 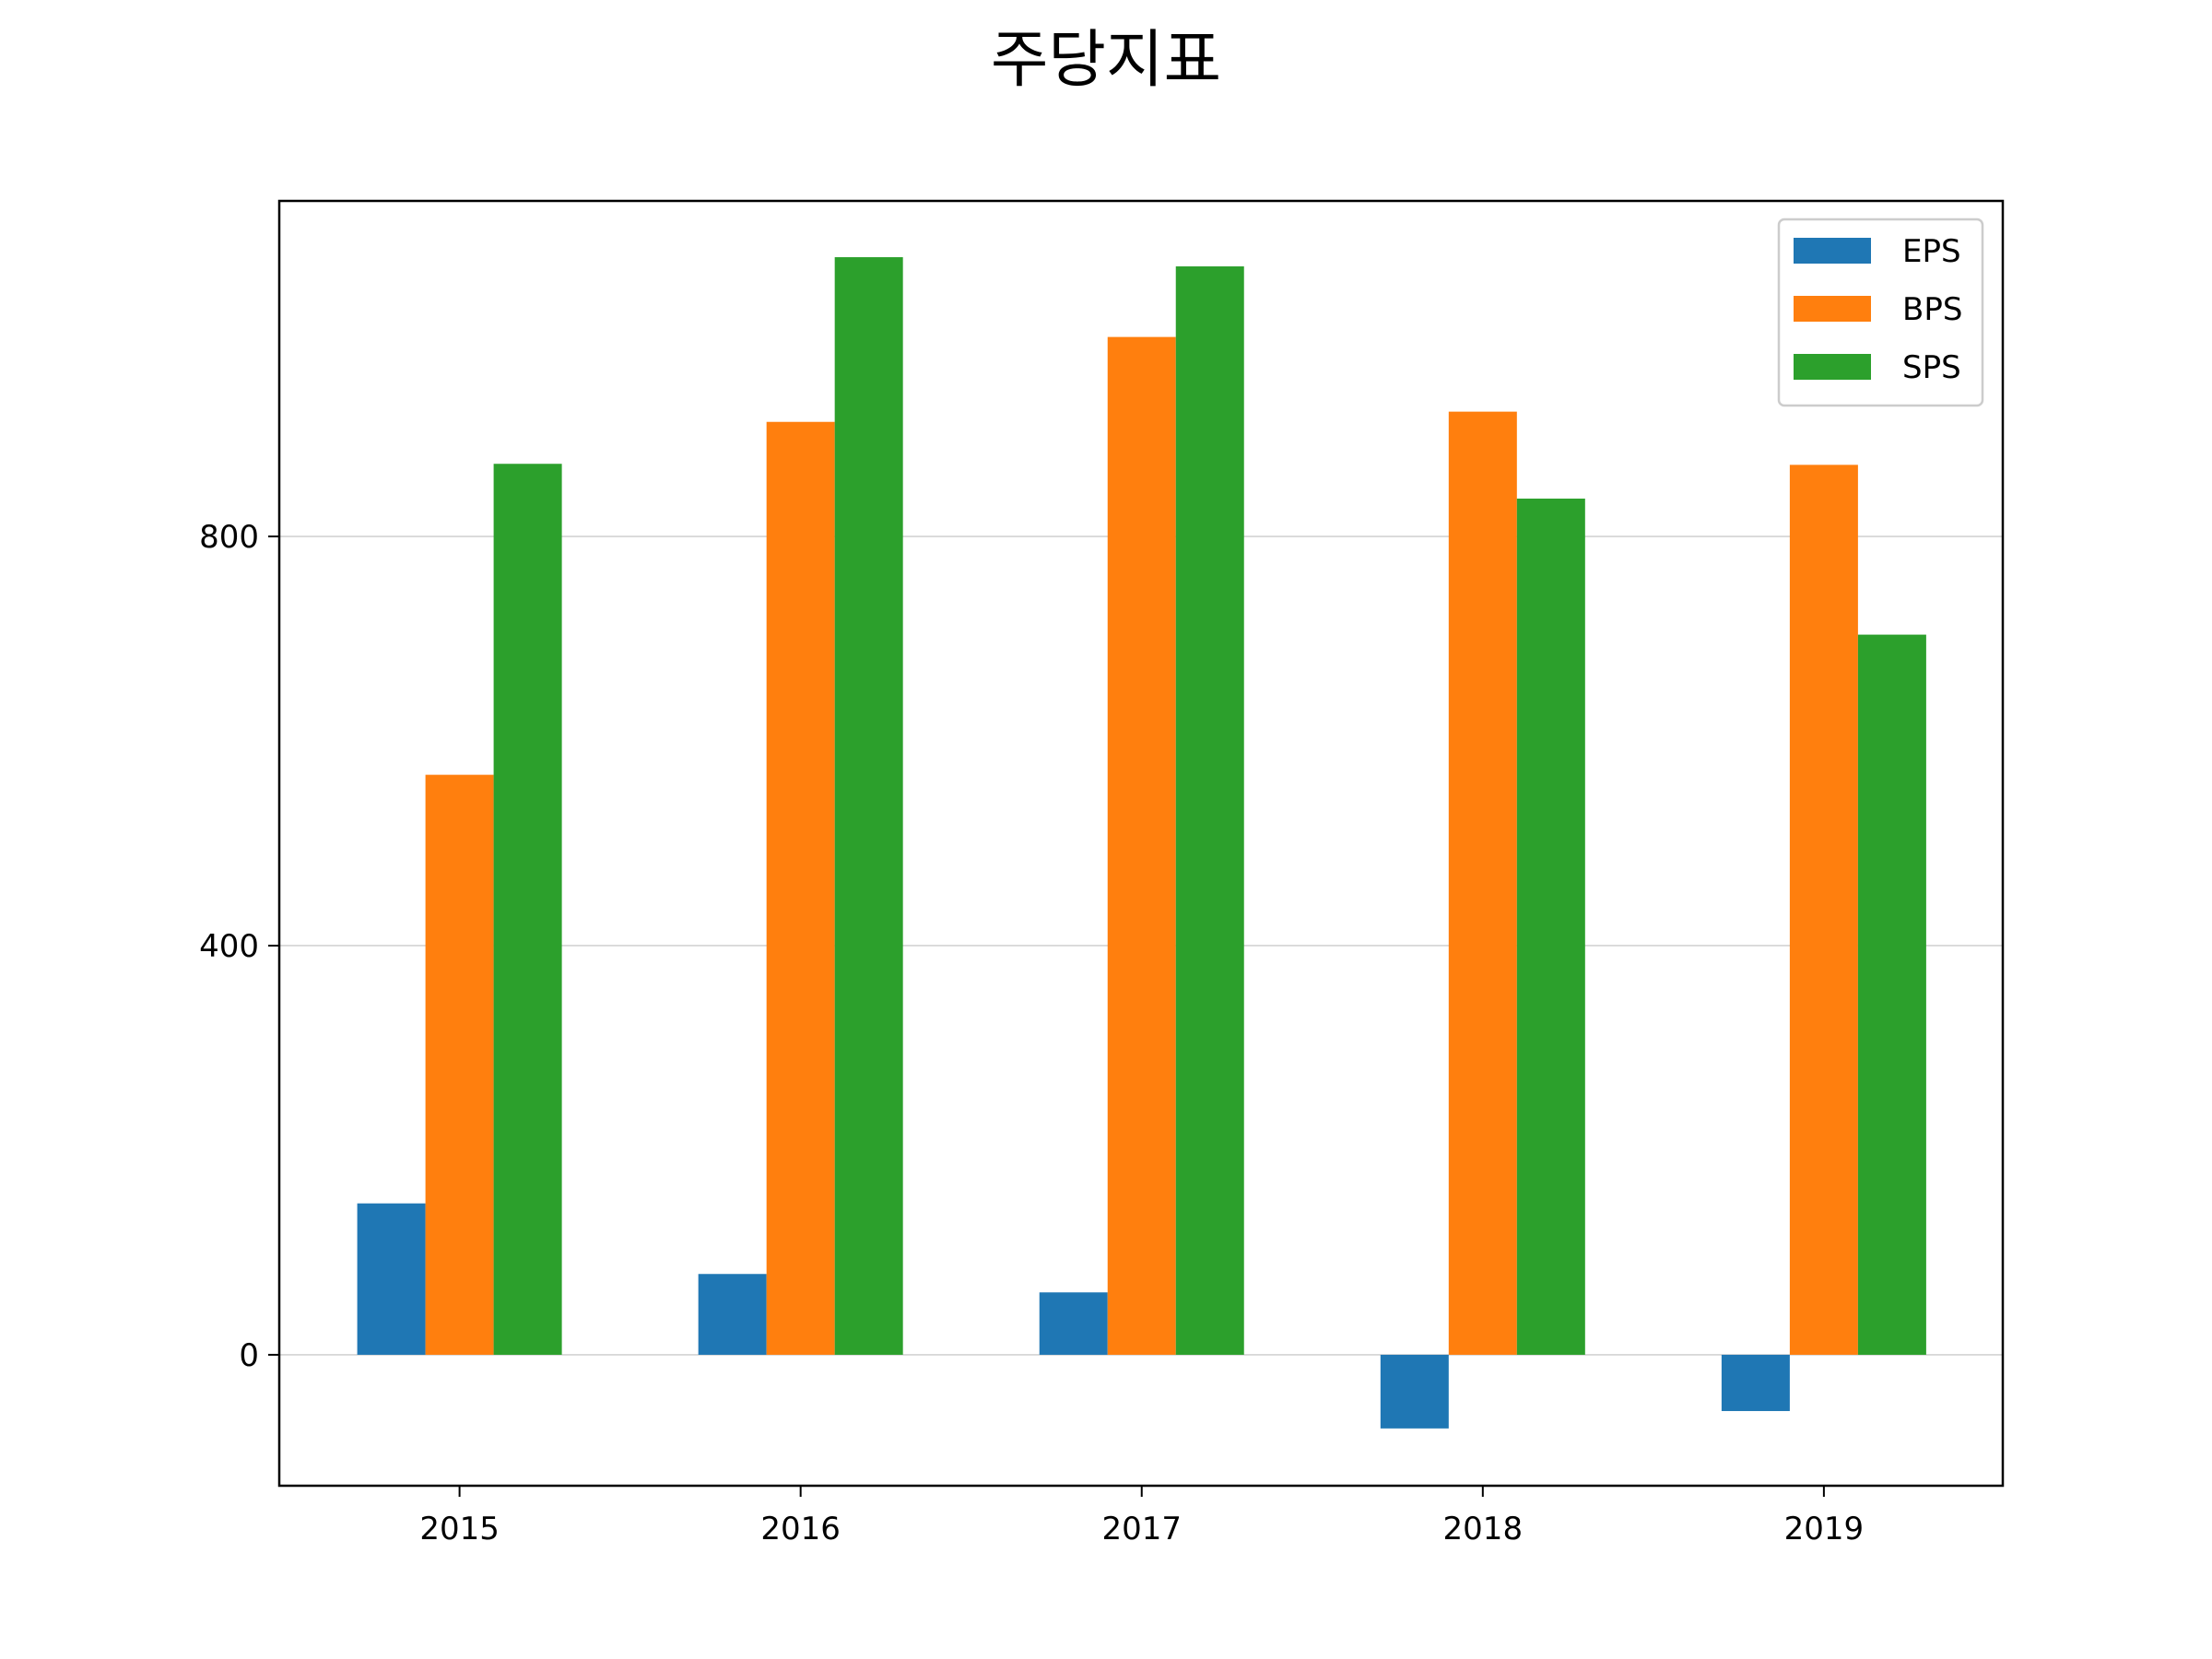 What do you see at coordinates (527, 909) in the screenshot?
I see `bar-sps-2015` at bounding box center [527, 909].